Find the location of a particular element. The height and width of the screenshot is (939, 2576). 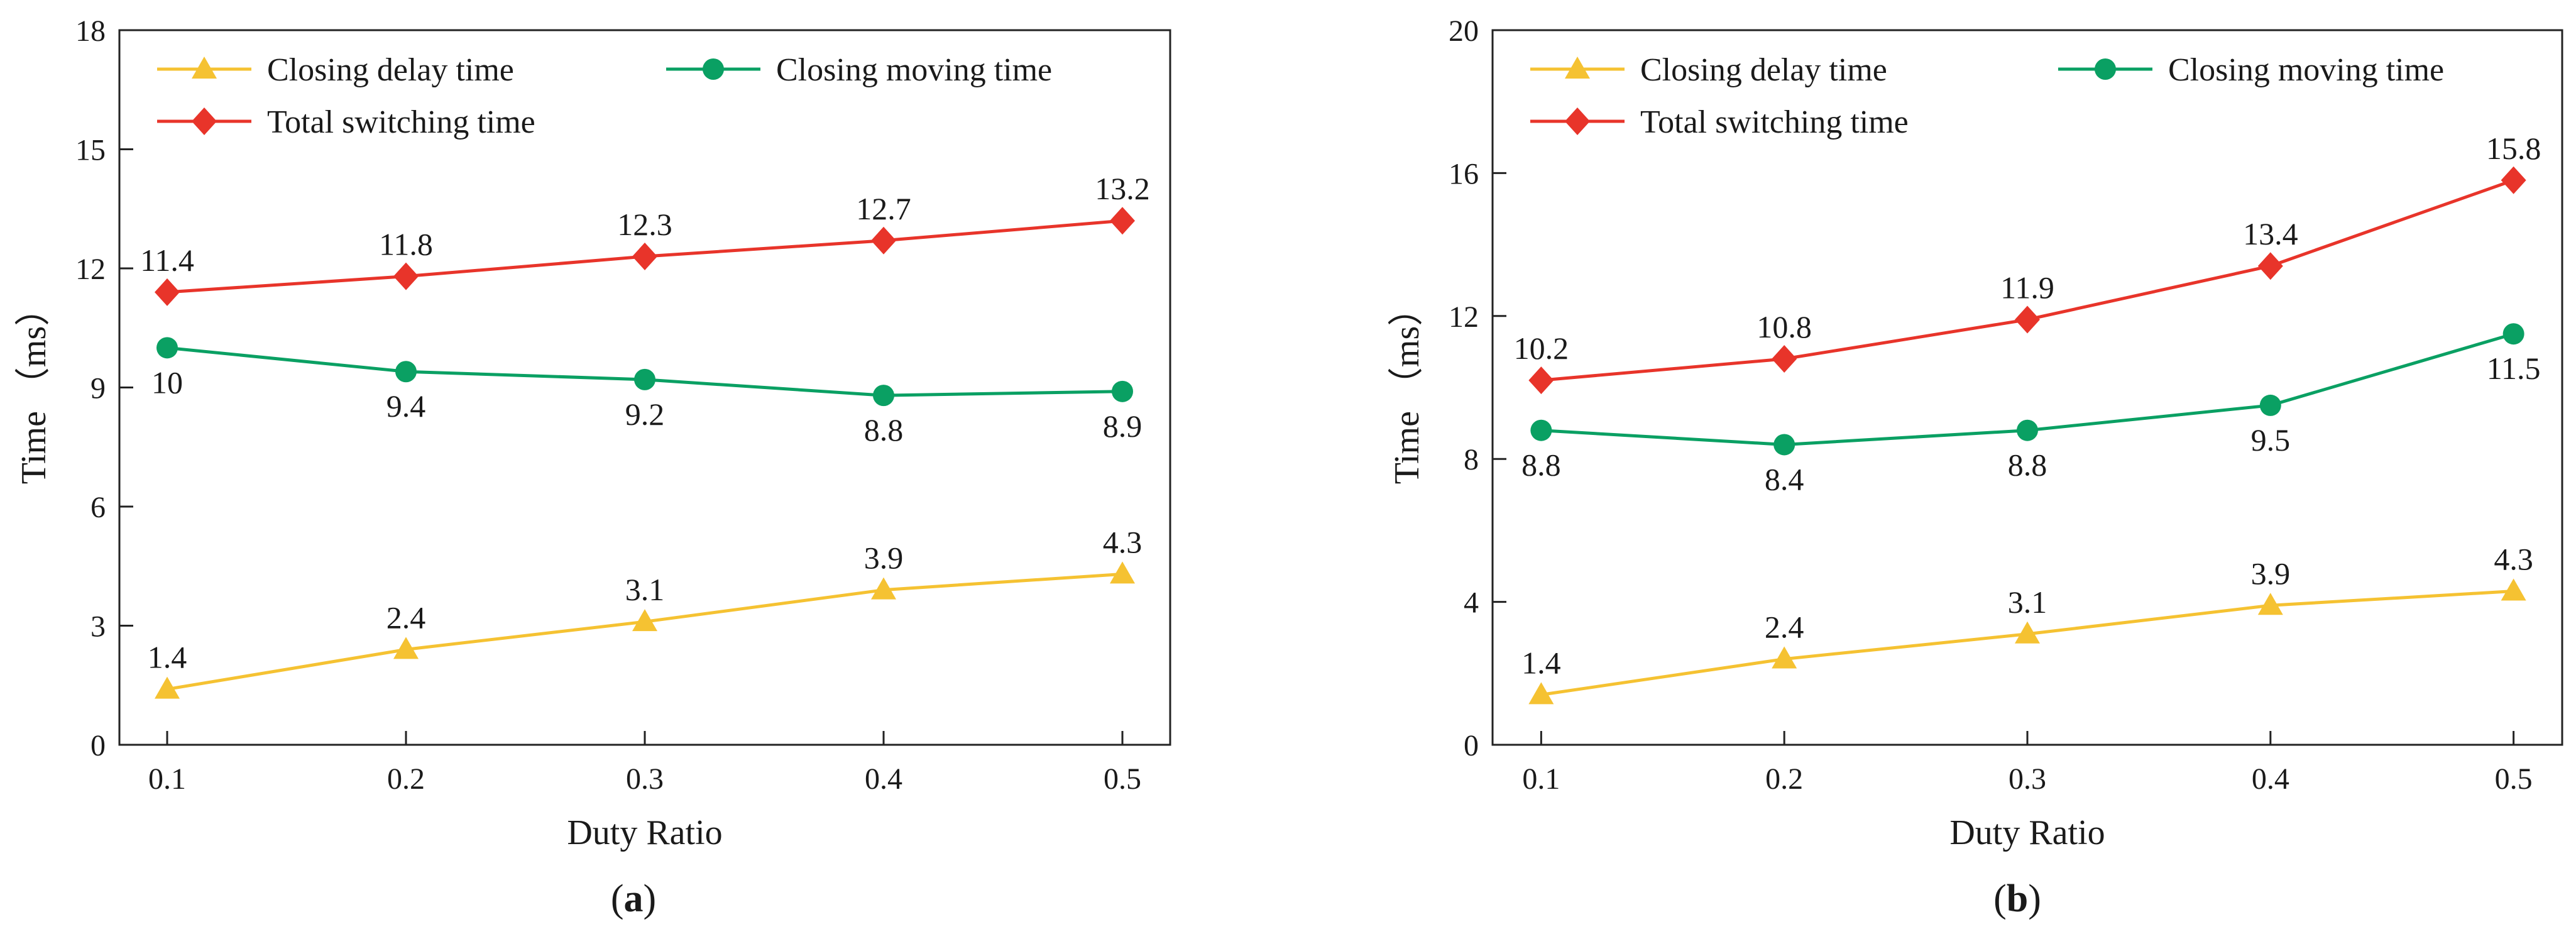

data-label: 11.8 is located at coordinates (406, 244).